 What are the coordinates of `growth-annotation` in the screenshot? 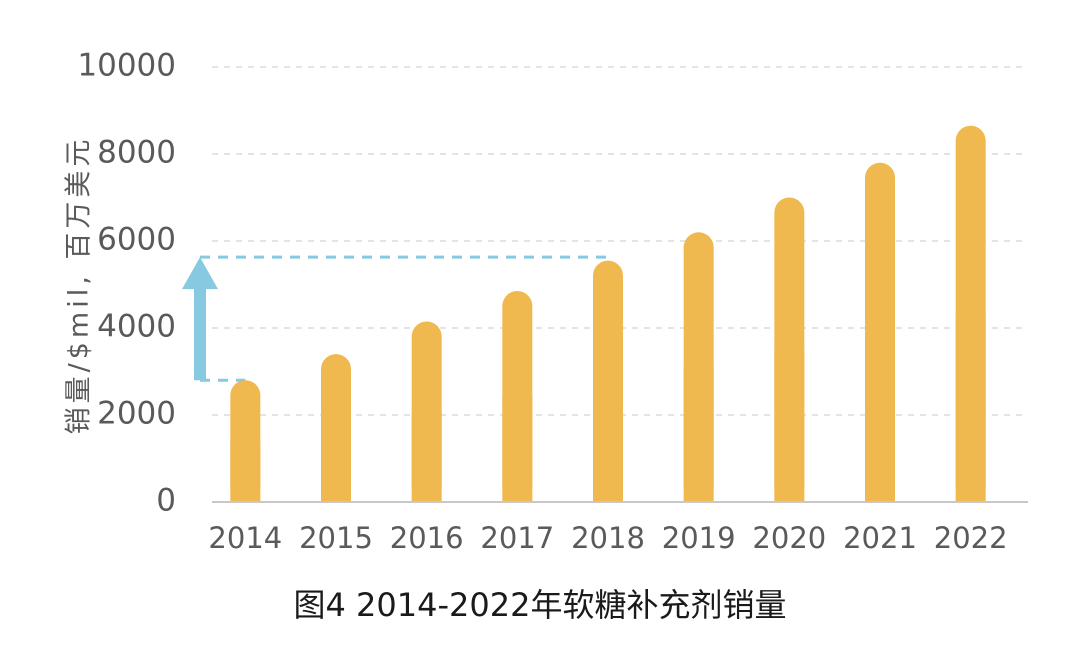 It's located at (398, 318).